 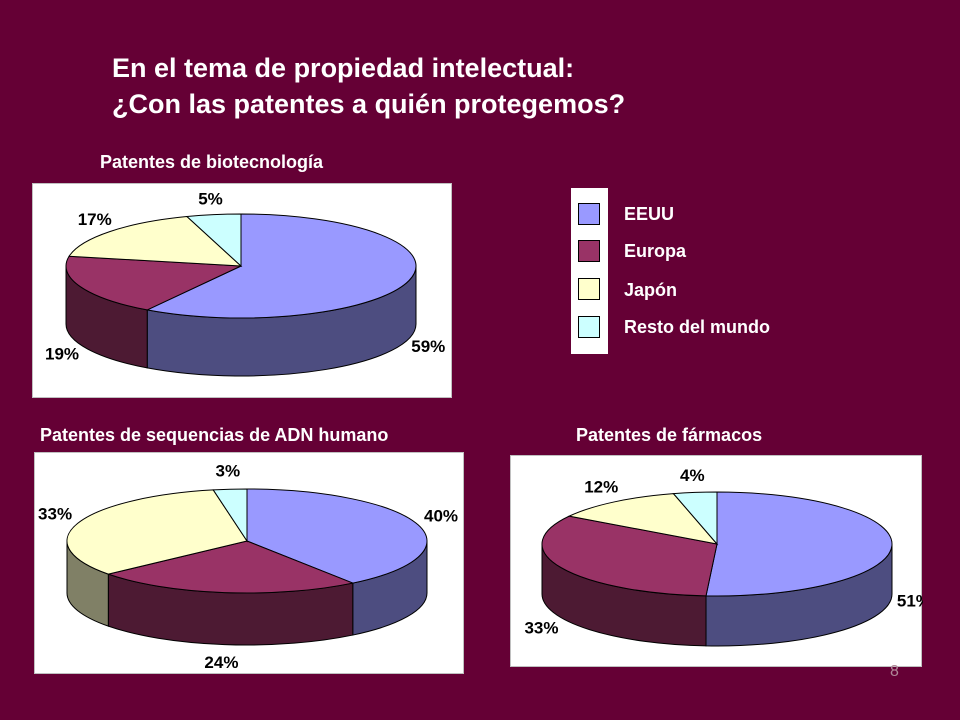 What do you see at coordinates (228, 471) in the screenshot?
I see `adn-label-3: 3%` at bounding box center [228, 471].